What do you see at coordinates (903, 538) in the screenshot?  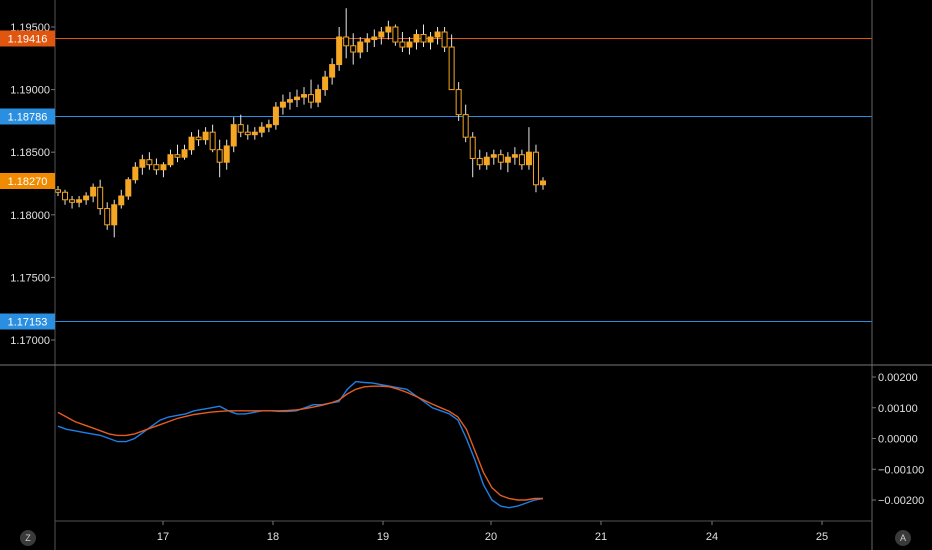 I see `auto-scale-button: A` at bounding box center [903, 538].